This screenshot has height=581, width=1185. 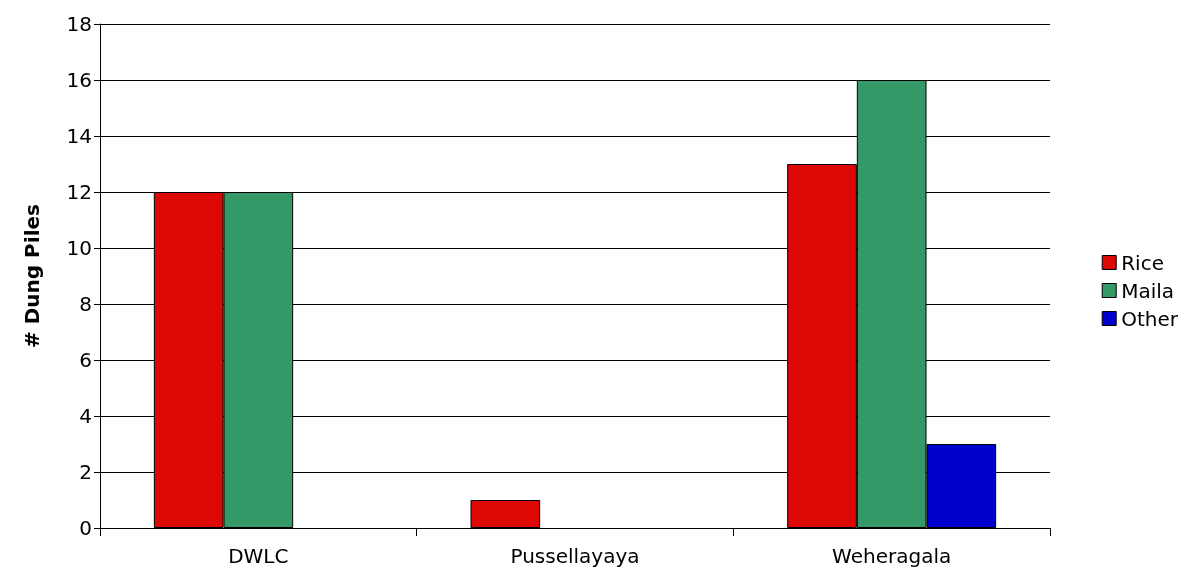 I want to click on y-axis-title: # Dung Piles, so click(x=32, y=276).